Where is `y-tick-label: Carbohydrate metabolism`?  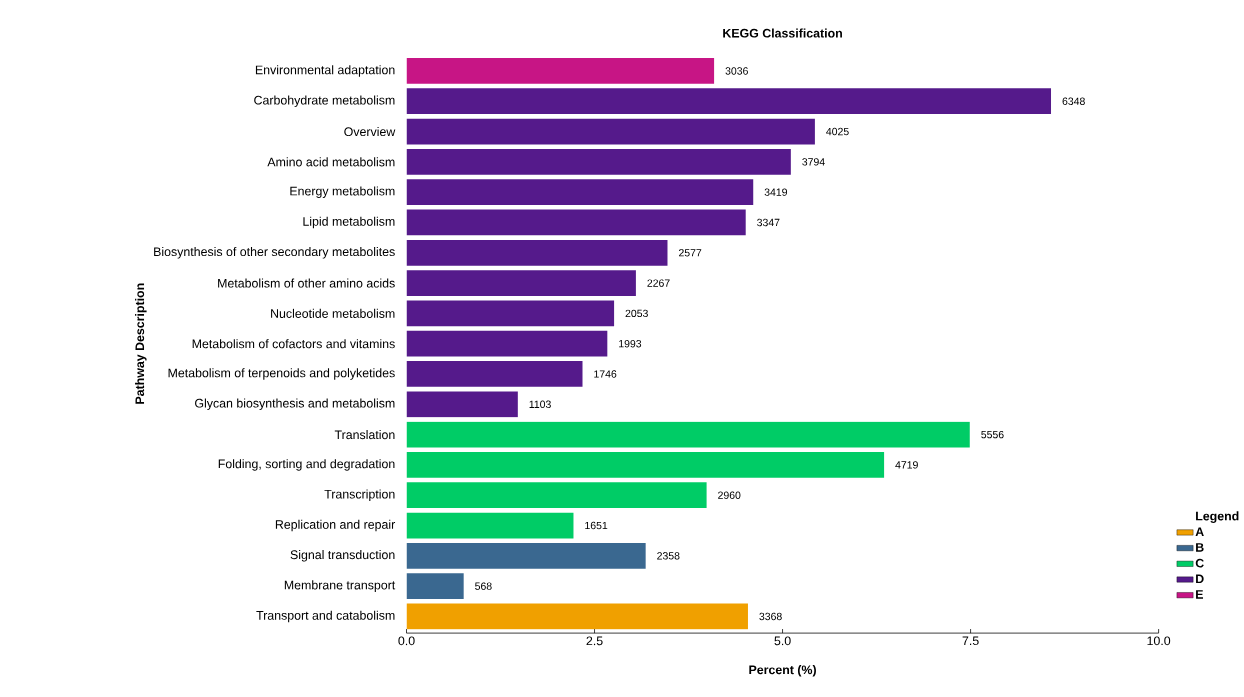
y-tick-label: Carbohydrate metabolism is located at coordinates (324, 101).